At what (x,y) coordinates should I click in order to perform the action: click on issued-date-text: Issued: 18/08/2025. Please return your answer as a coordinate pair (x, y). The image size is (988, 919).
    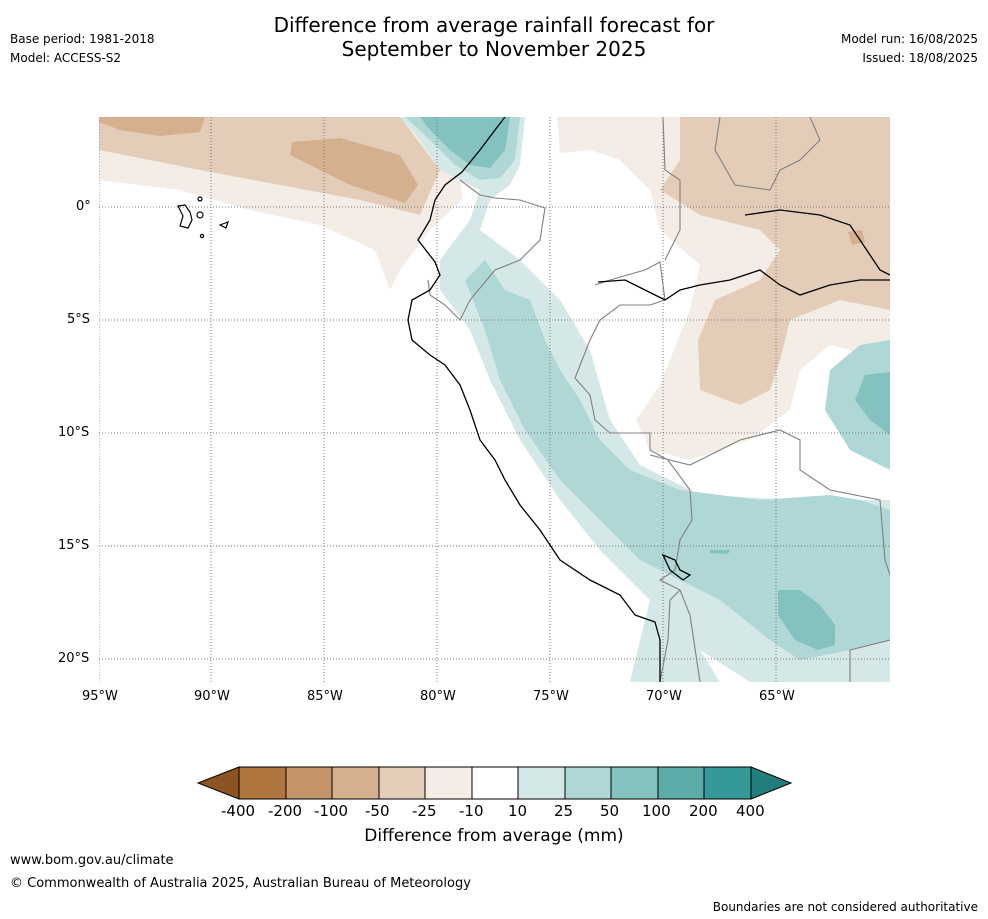
    Looking at the image, I should click on (920, 58).